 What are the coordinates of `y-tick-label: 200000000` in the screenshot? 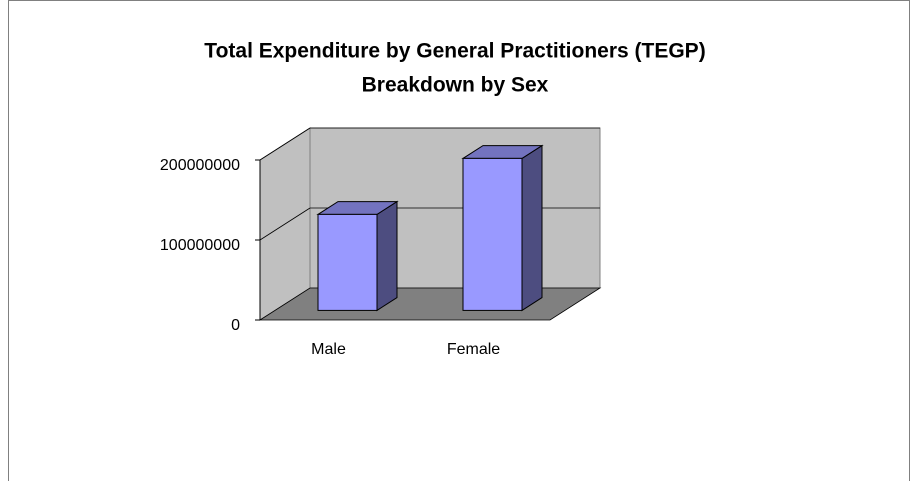 It's located at (200, 165).